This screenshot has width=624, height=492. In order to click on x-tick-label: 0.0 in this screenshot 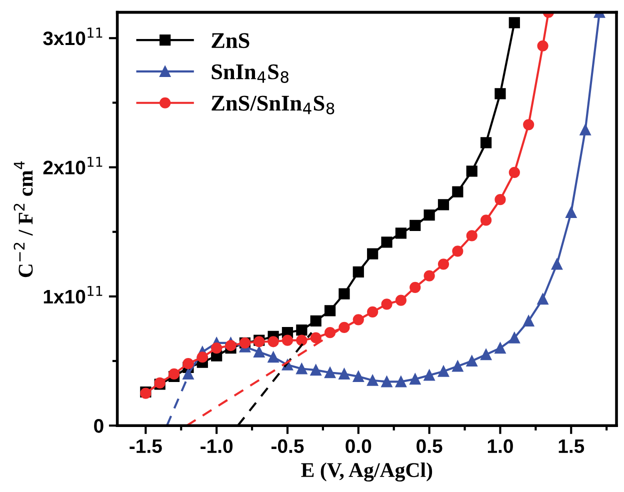, I will do `click(359, 446)`.